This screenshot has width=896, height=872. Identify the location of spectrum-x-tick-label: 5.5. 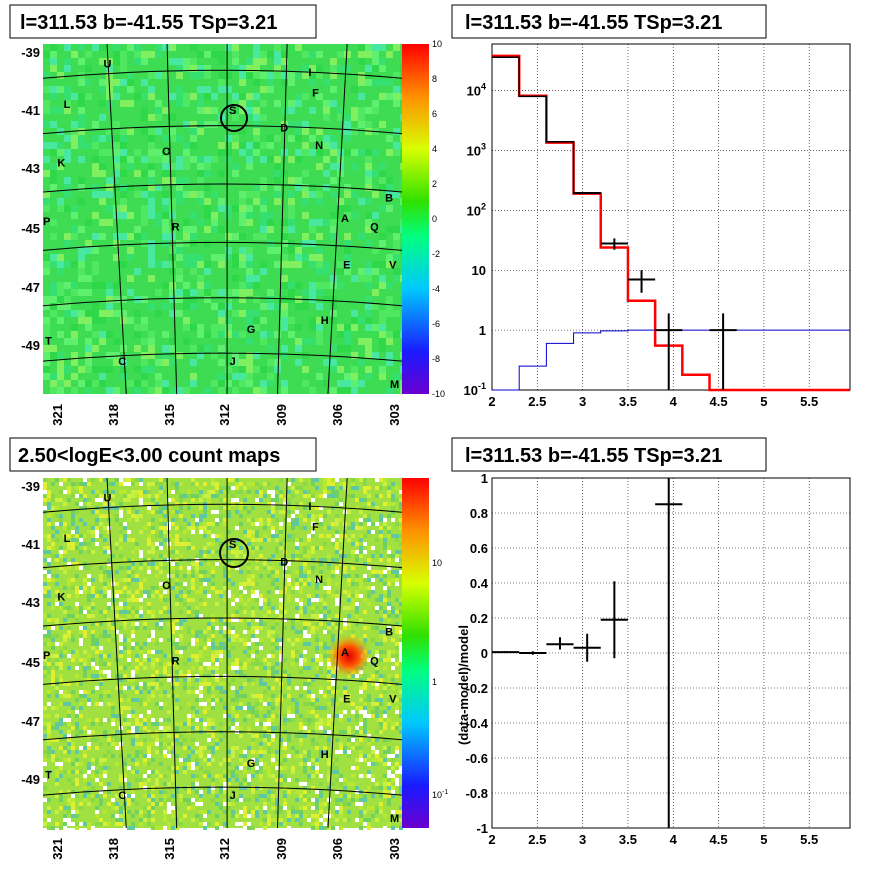
(809, 401).